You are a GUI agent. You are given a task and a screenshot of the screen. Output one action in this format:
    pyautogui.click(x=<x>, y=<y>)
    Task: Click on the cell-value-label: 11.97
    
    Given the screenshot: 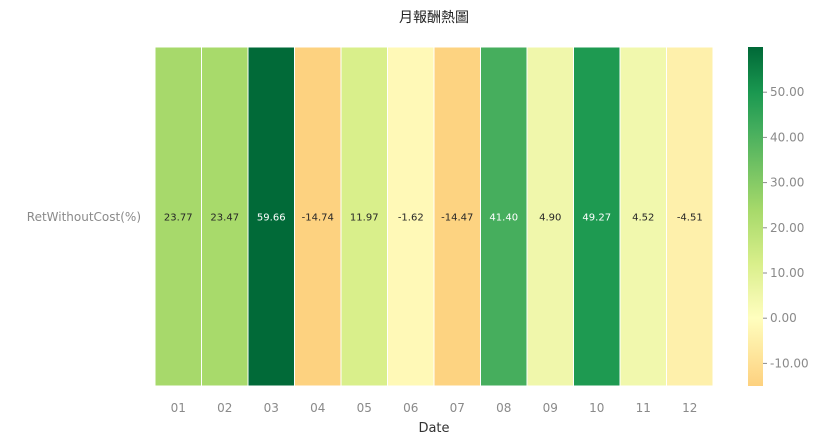 What is the action you would take?
    pyautogui.click(x=364, y=218)
    